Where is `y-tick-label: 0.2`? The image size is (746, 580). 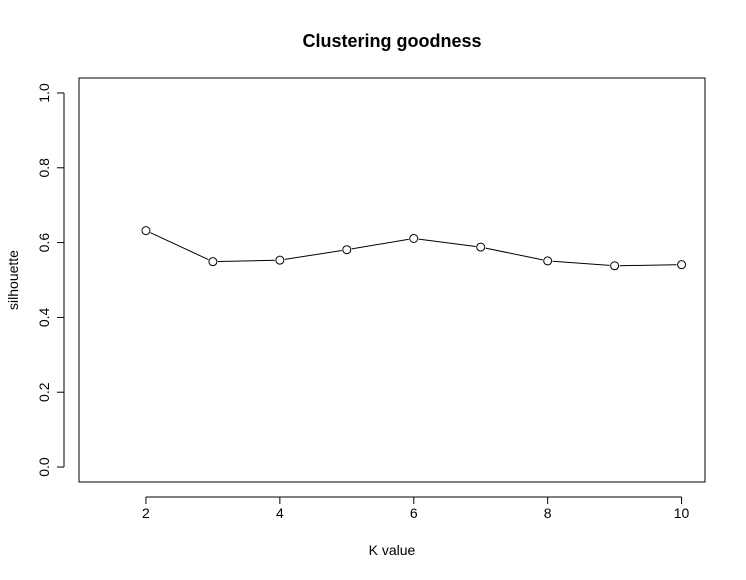
y-tick-label: 0.2 is located at coordinates (44, 392).